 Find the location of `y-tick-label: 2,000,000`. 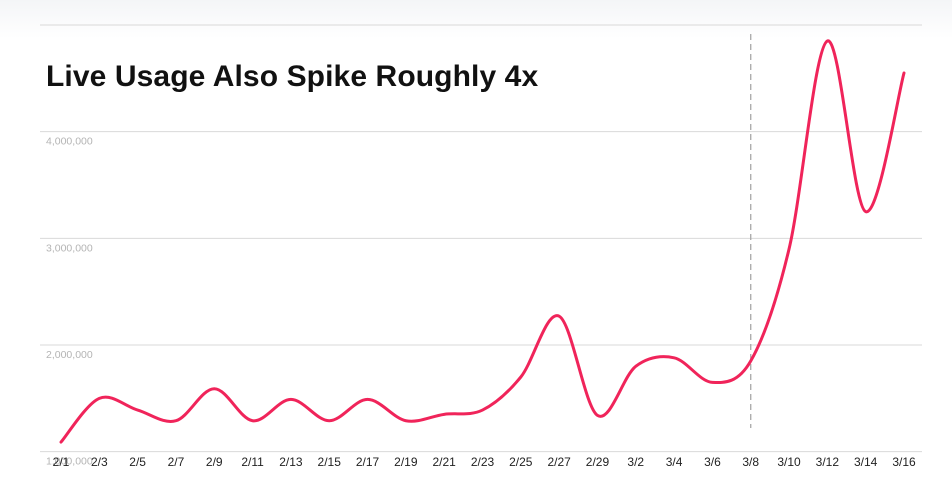

y-tick-label: 2,000,000 is located at coordinates (69, 355).